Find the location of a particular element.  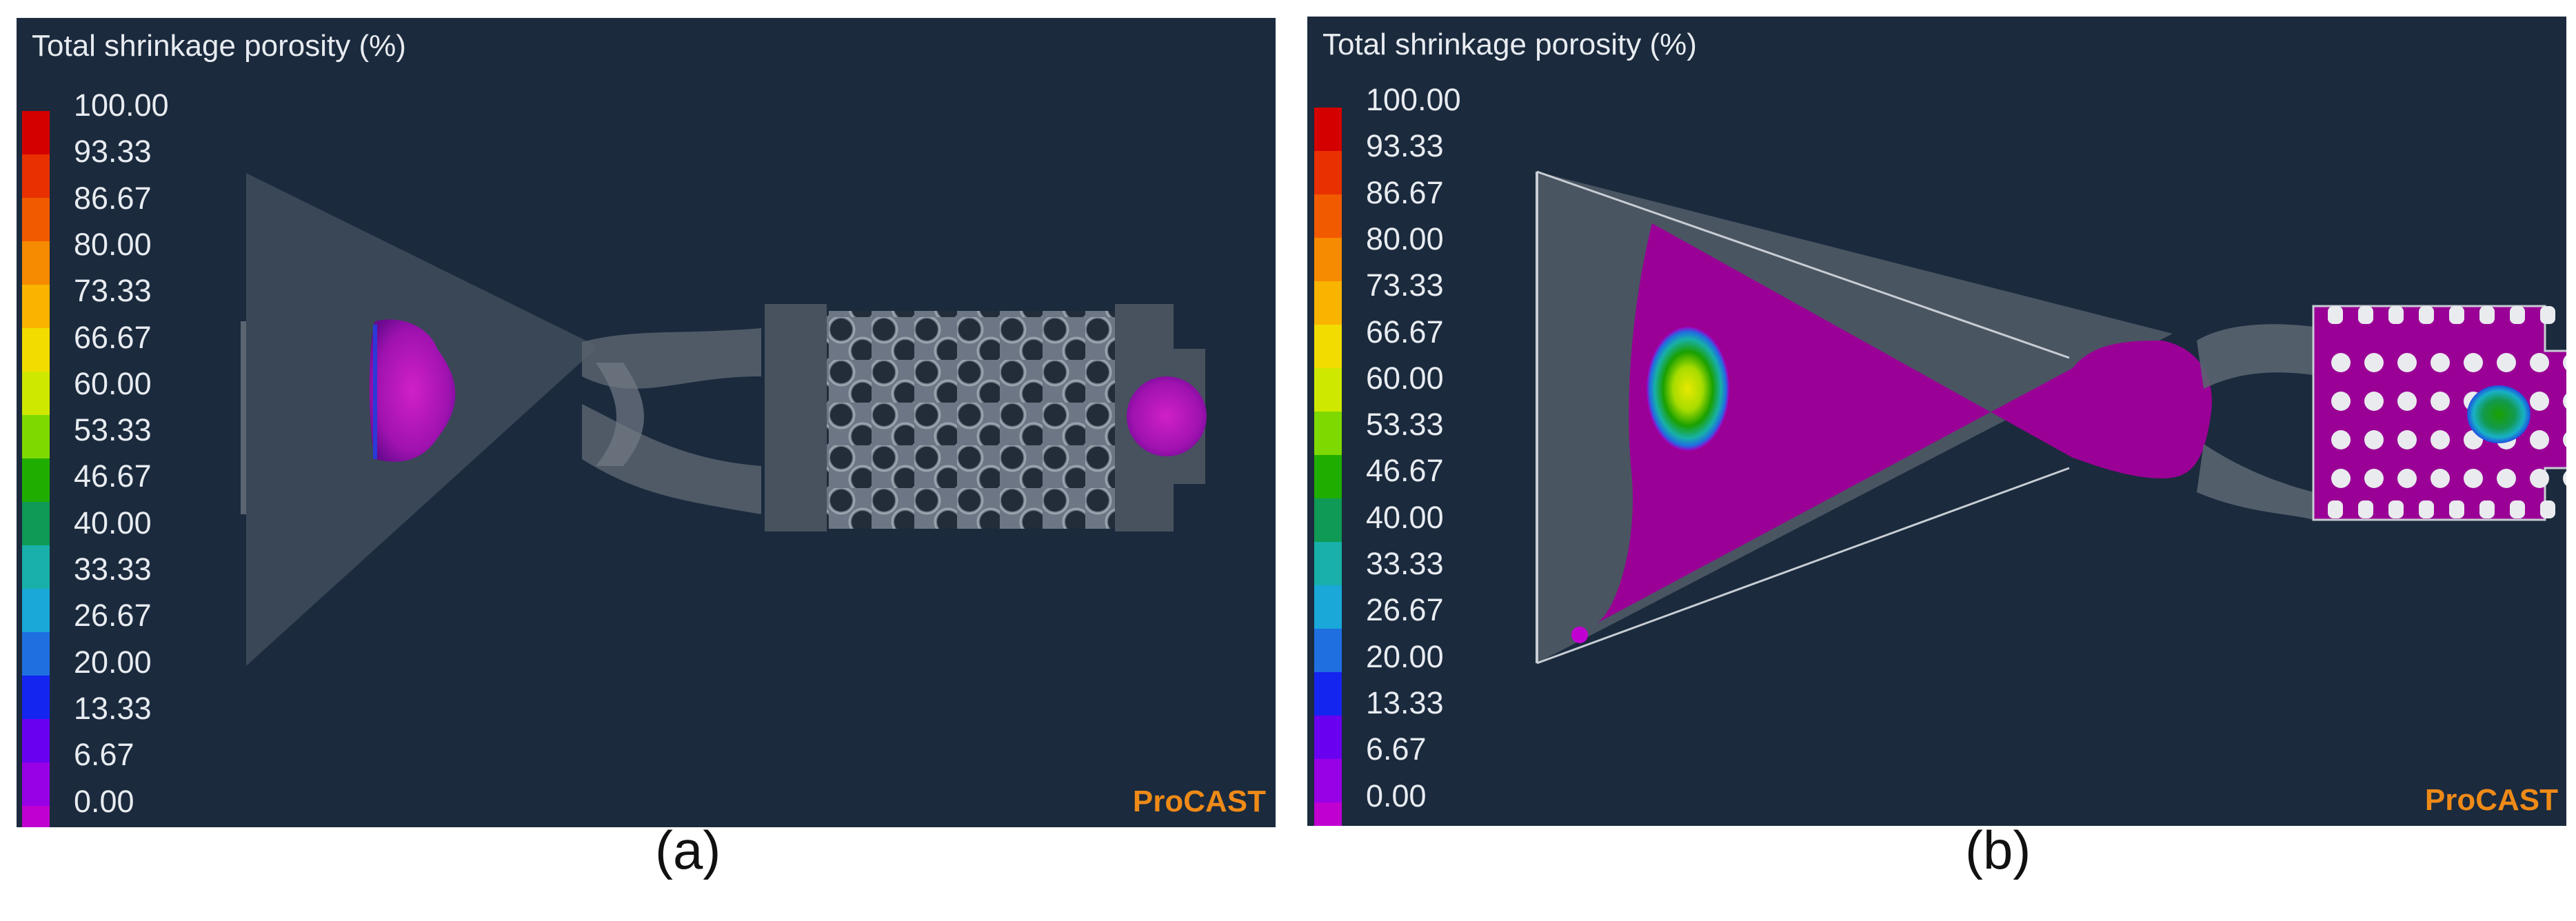

legend-tick-label: 73.33 is located at coordinates (113, 291).